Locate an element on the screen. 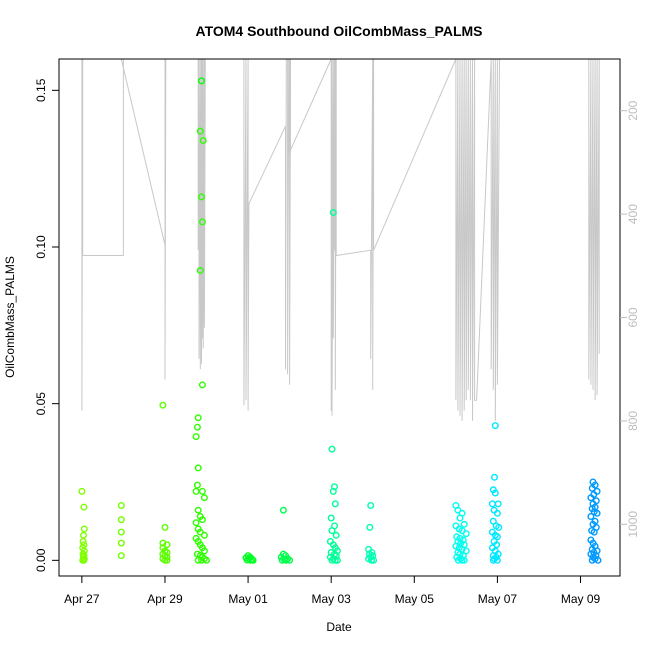  x-tick-label: May 09 is located at coordinates (581, 599).